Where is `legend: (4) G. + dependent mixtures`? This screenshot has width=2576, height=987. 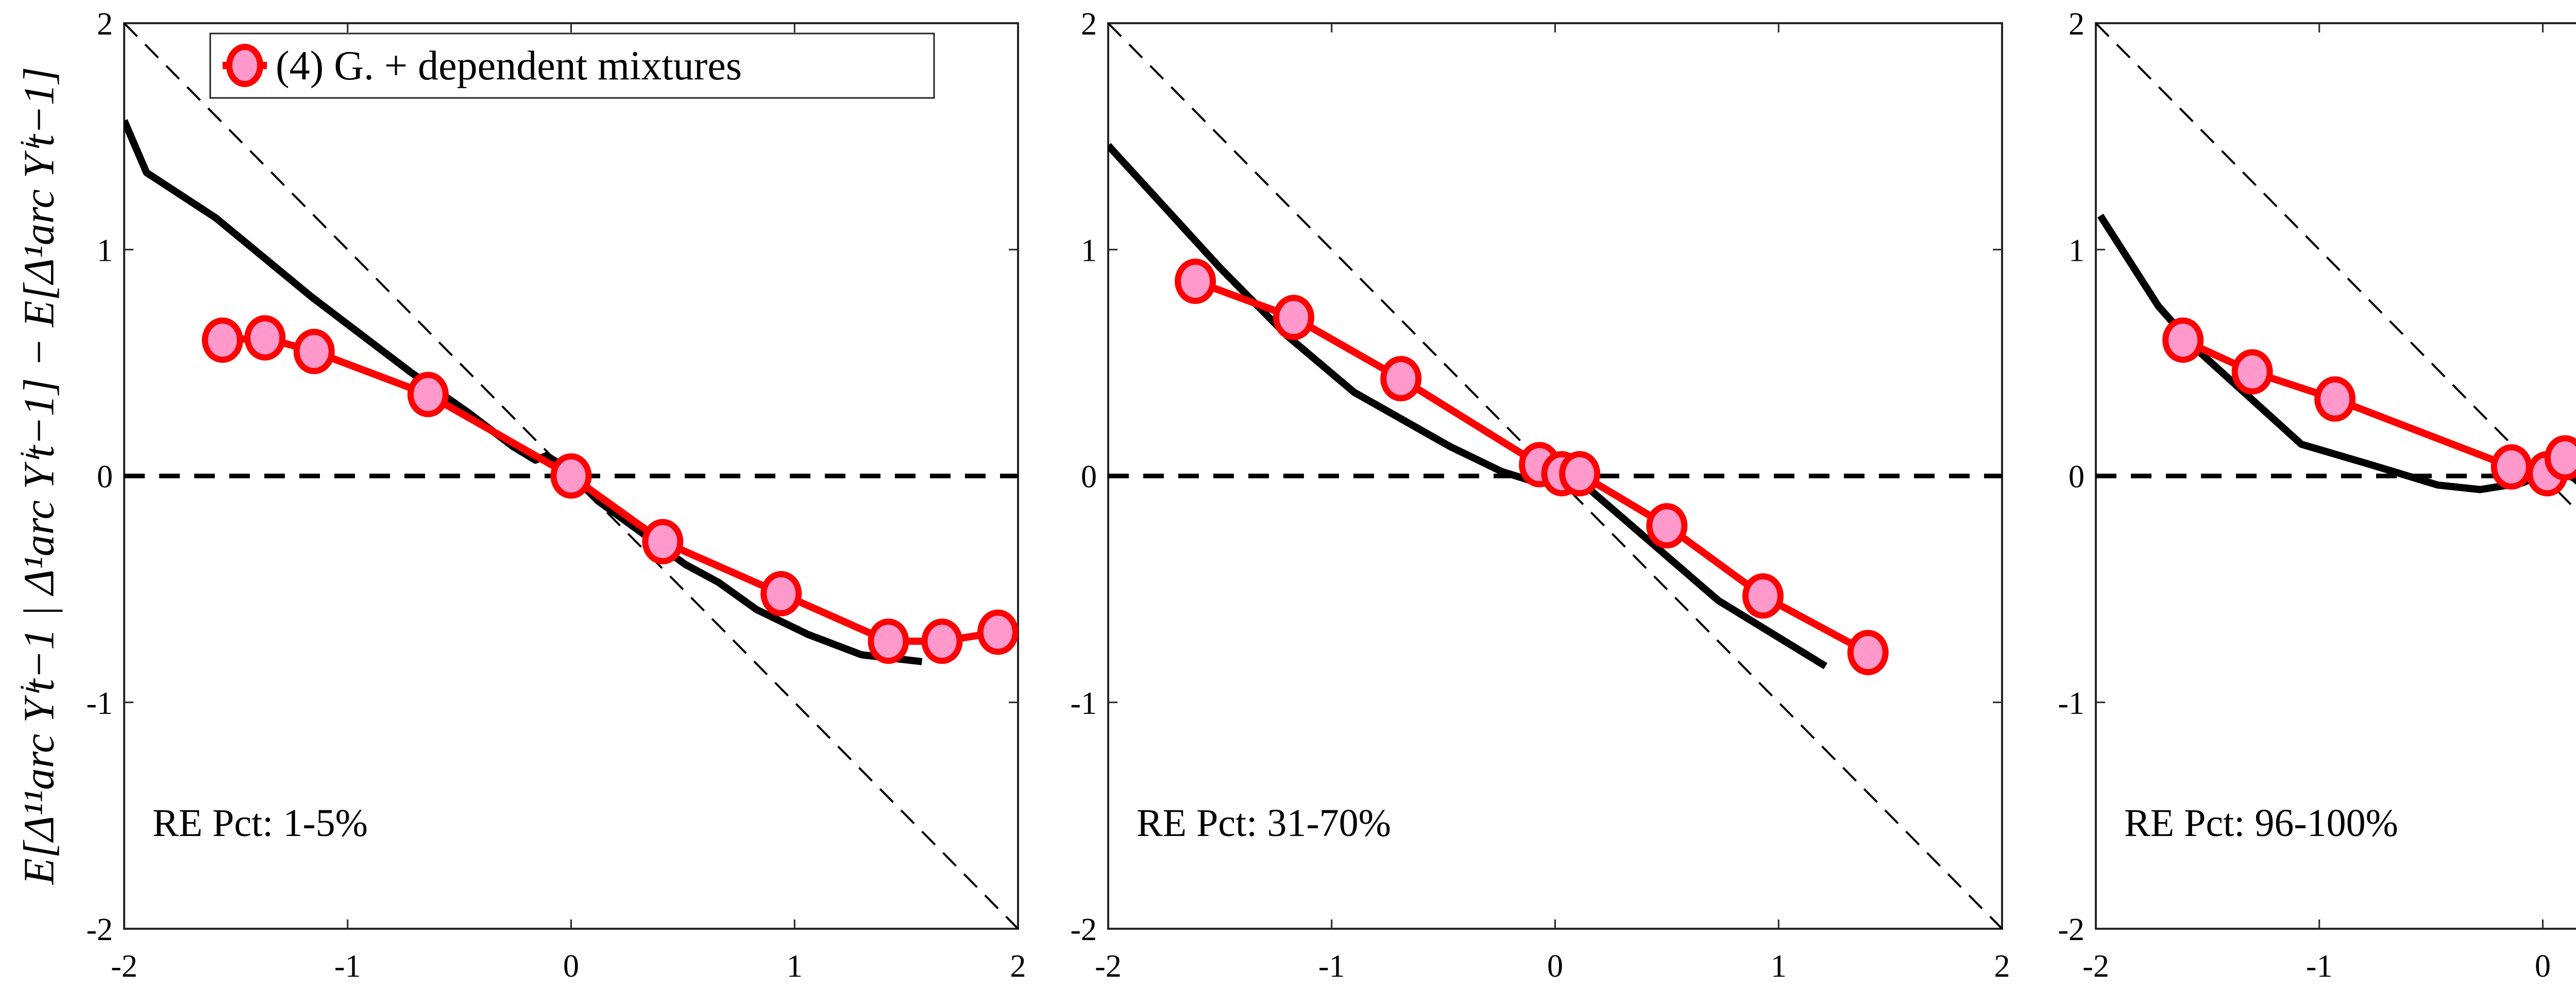
legend: (4) G. + dependent mixtures is located at coordinates (572, 65).